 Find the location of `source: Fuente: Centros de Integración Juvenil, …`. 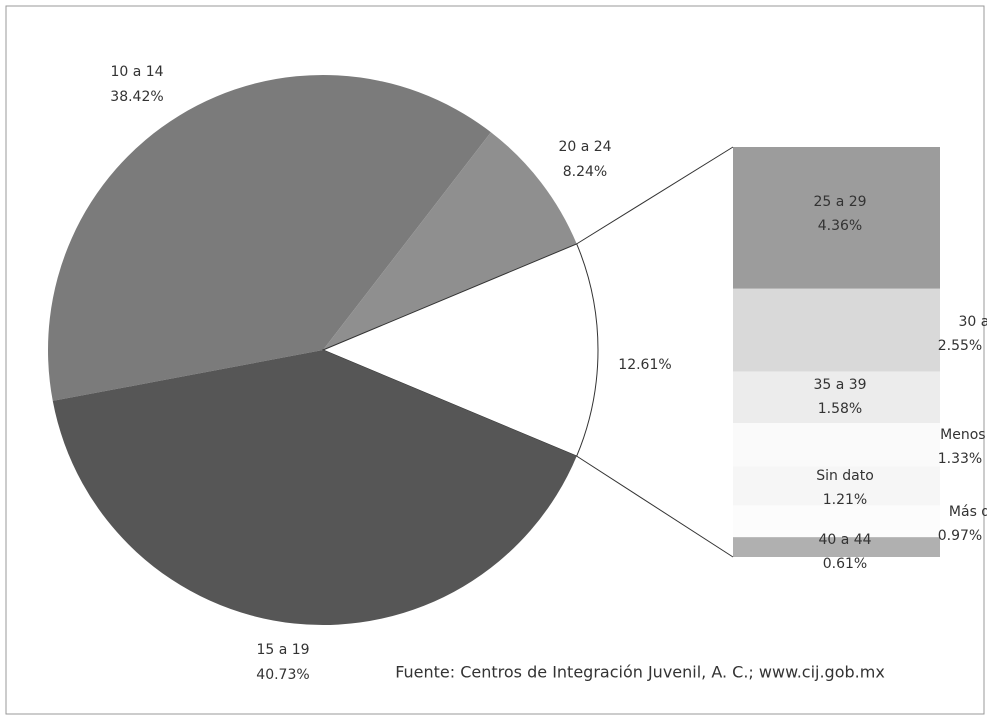

source: Fuente: Centros de Integración Juvenil, … is located at coordinates (640, 672).